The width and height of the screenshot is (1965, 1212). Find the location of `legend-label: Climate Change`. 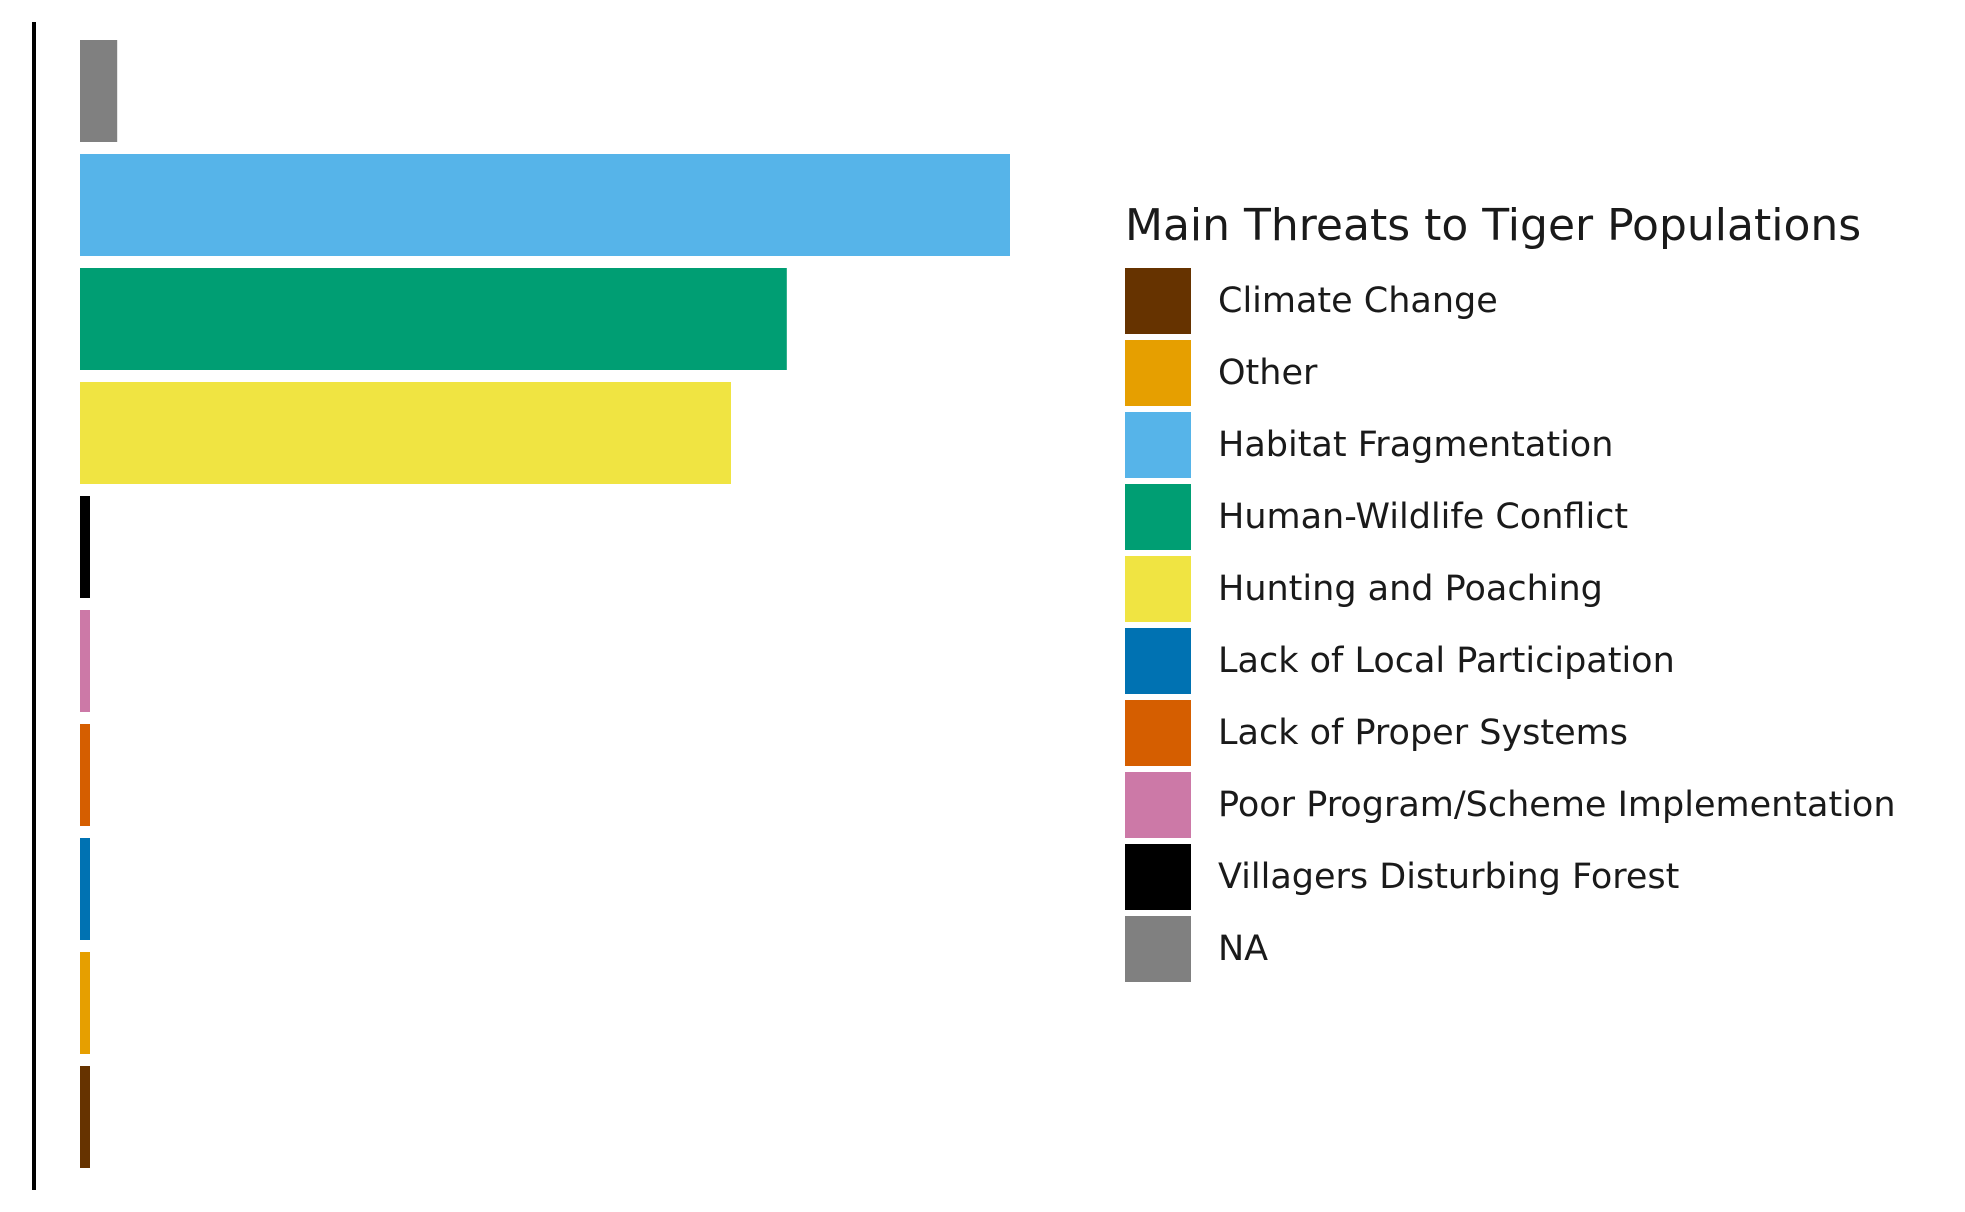

legend-label: Climate Change is located at coordinates (1358, 301).